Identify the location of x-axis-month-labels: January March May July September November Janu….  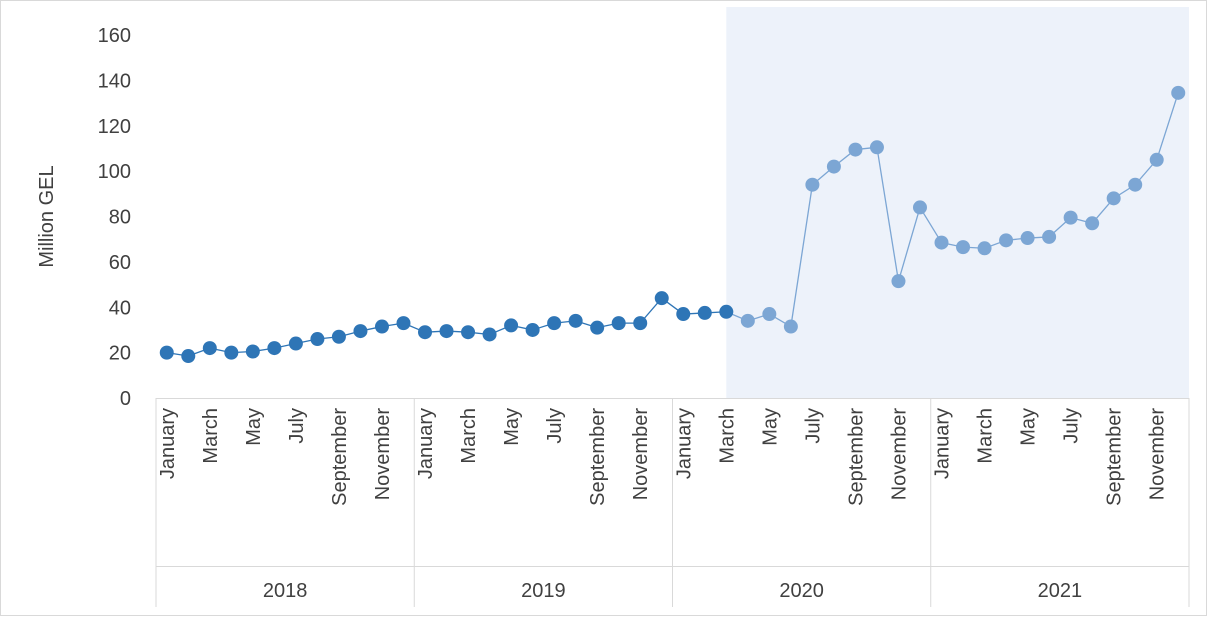
(663, 457).